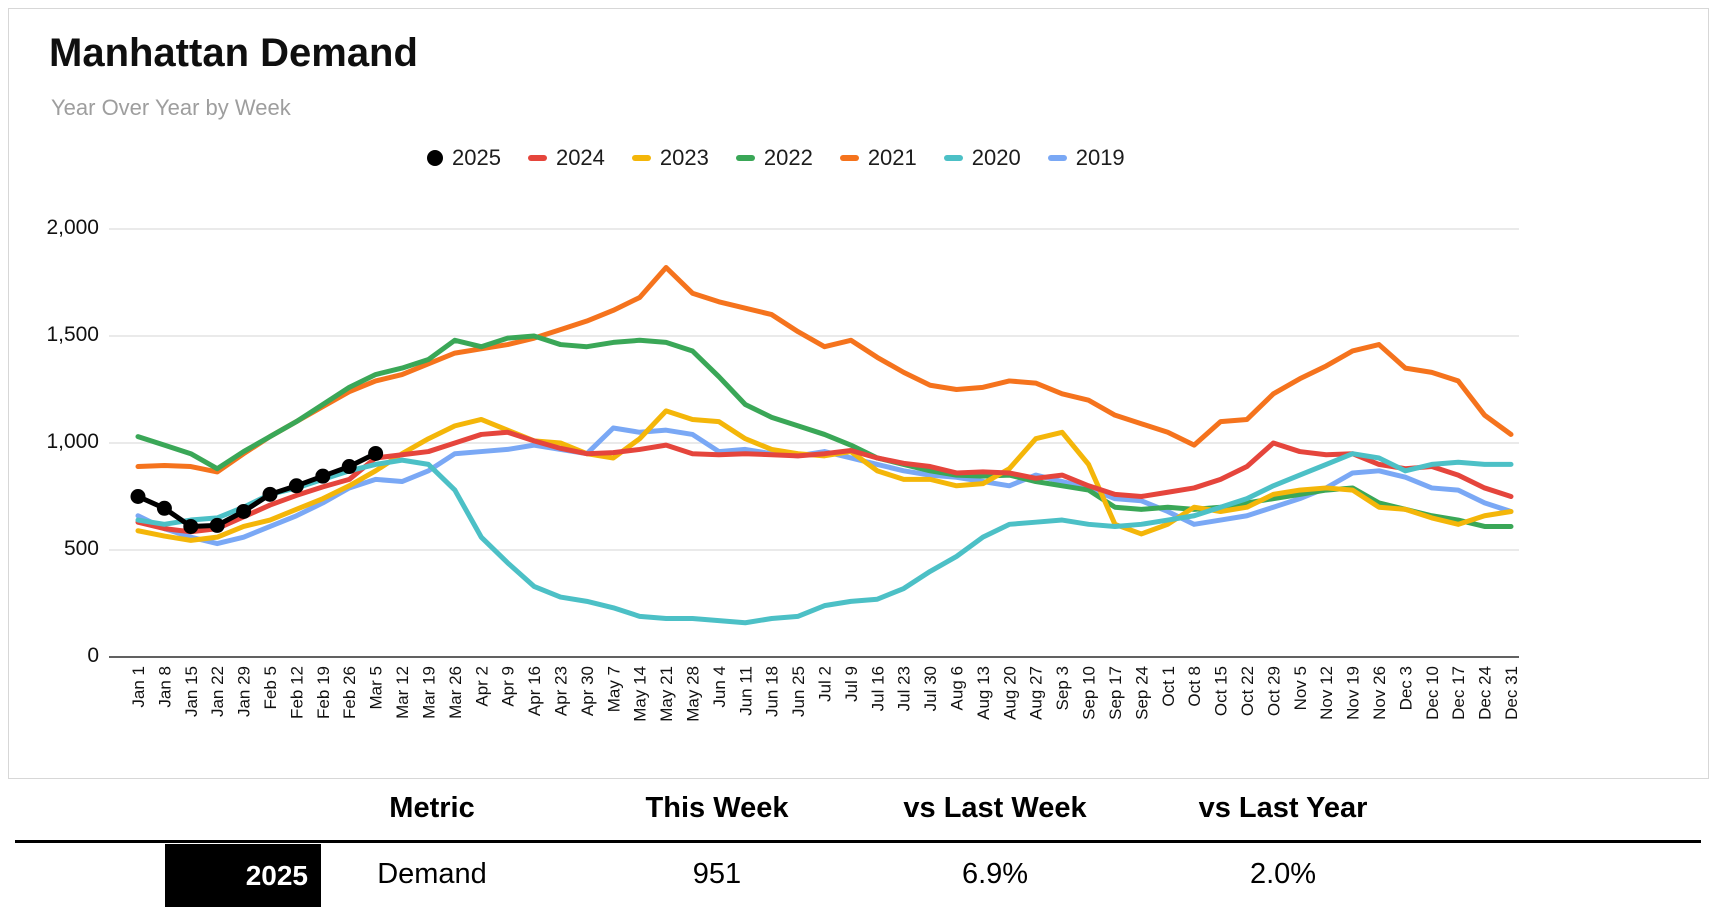  I want to click on x-axis-label: Jul 9, so click(851, 684).